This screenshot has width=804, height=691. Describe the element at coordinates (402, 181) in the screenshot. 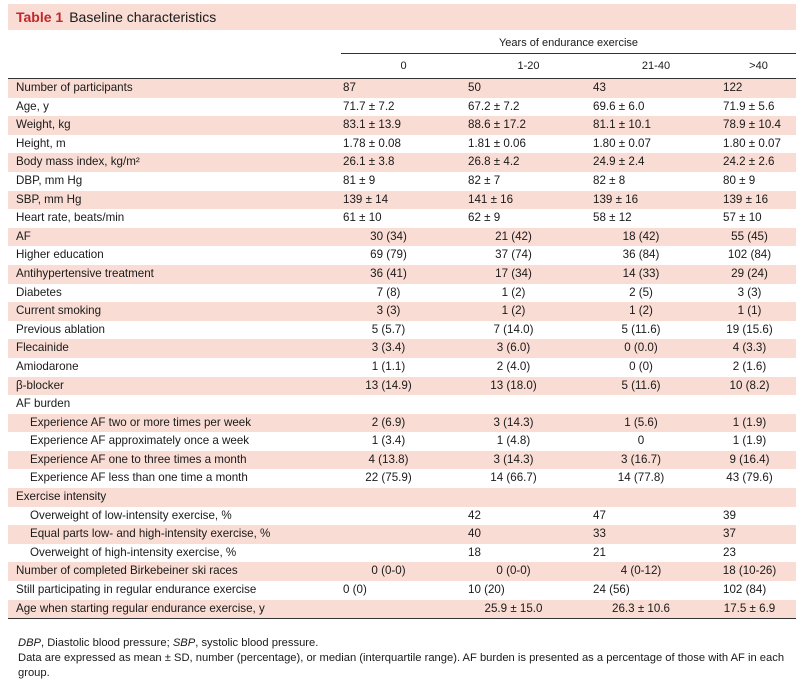

I see `table-row: DBP, mm Hg 81 ± 9 82 ± 7 82 ± 8 80 ± 9` at that location.